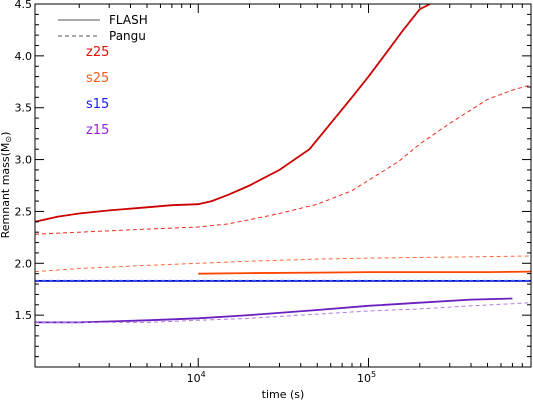 This screenshot has width=533, height=404. I want to click on x-axis-title: time (s), so click(283, 394).